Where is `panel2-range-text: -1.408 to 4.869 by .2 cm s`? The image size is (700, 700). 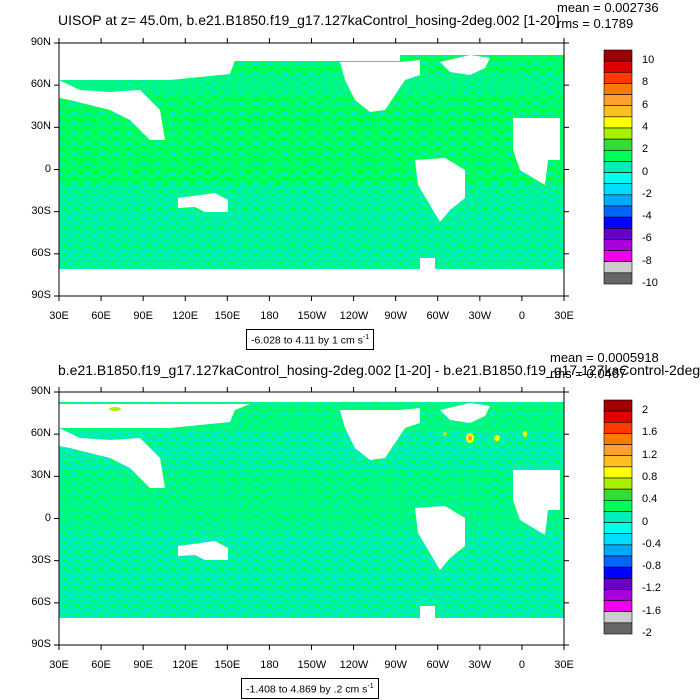 panel2-range-text: -1.408 to 4.869 by .2 cm s is located at coordinates (307, 689).